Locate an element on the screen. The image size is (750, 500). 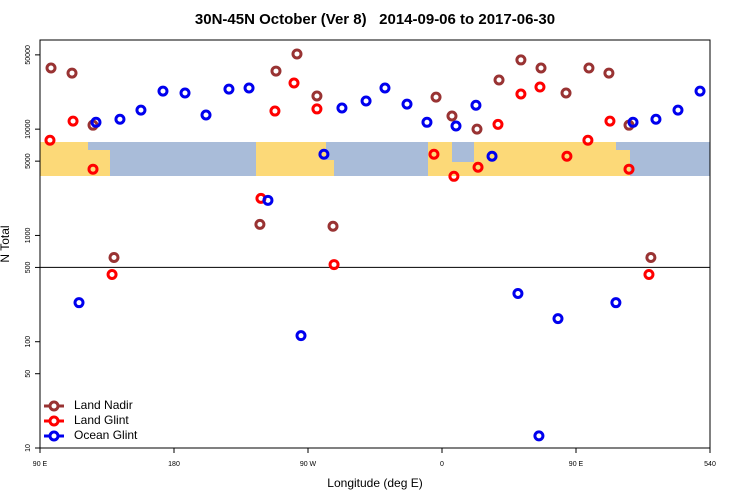
map-strip is located at coordinates (375, 159).